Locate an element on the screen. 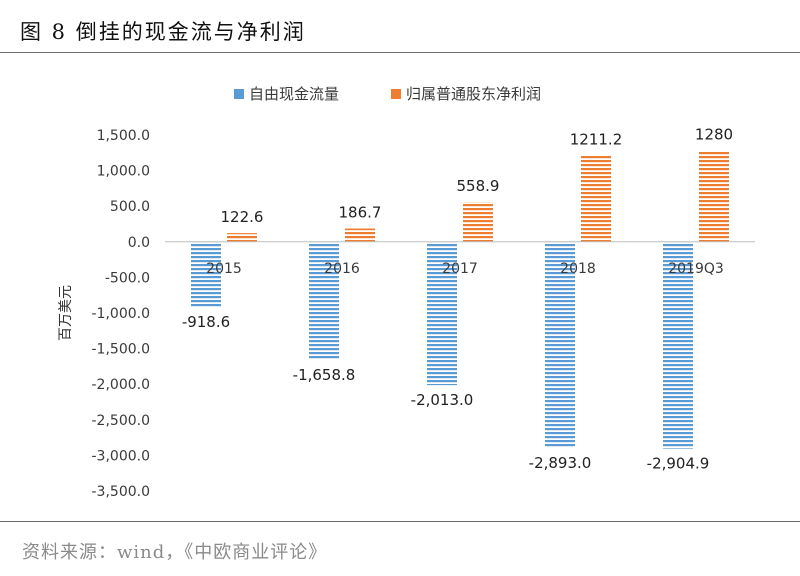 The height and width of the screenshot is (576, 800). legend-label: 归属普通股东净利润 is located at coordinates (473, 94).